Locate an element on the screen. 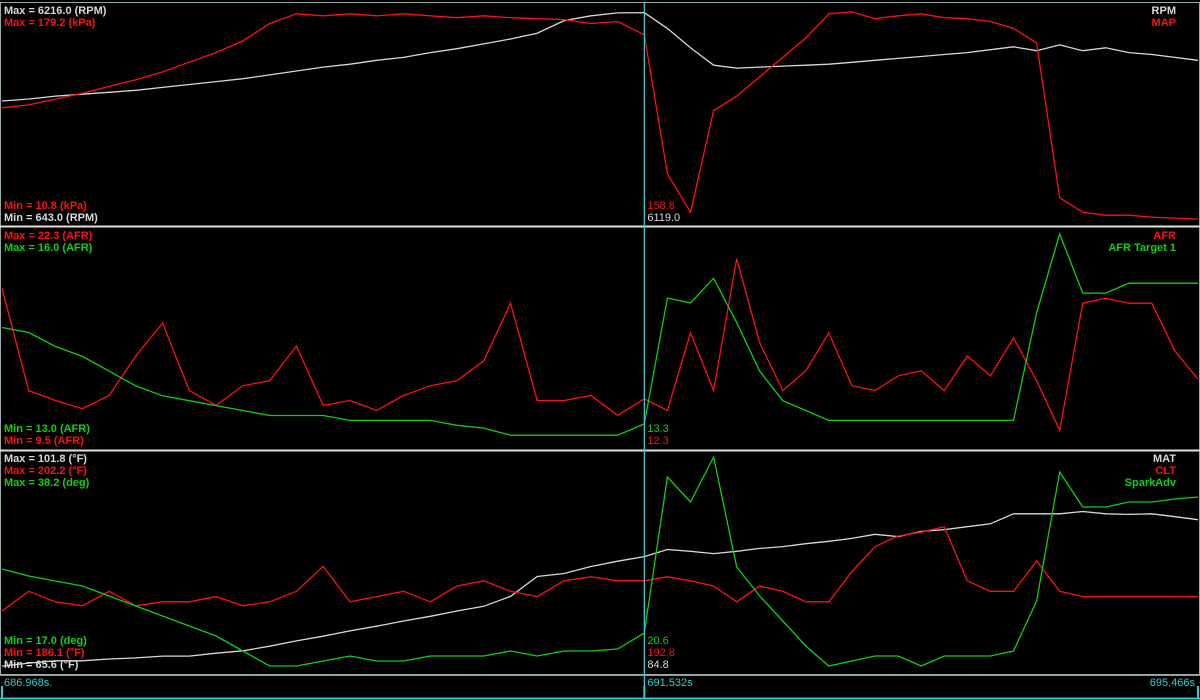  legend-entry: AFR is located at coordinates (1164, 236).